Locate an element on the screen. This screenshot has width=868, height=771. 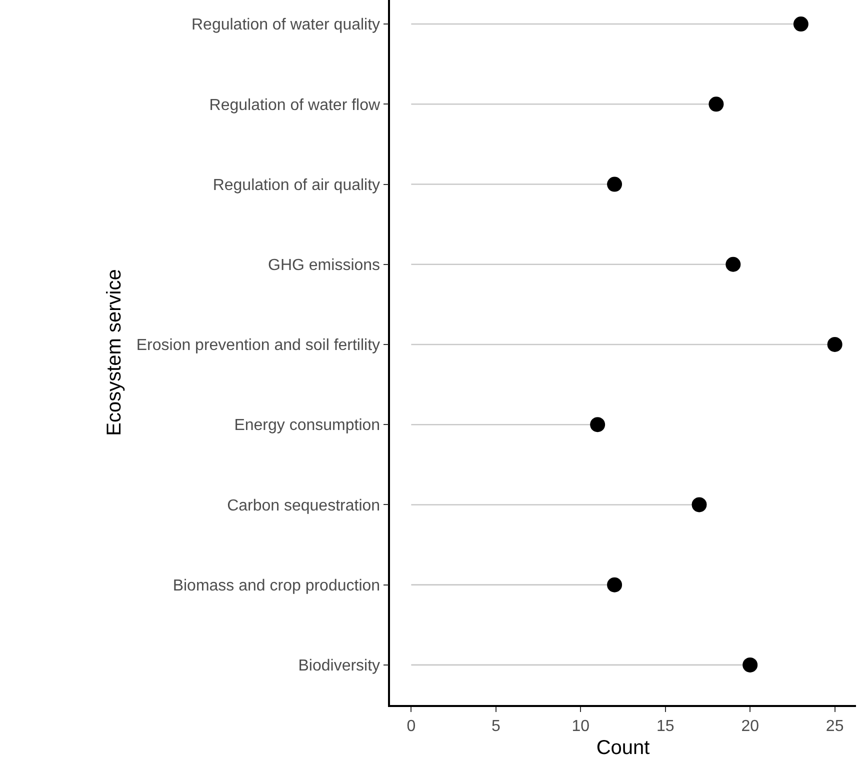
y-axis-title: Ecosystem service is located at coordinates (114, 352).